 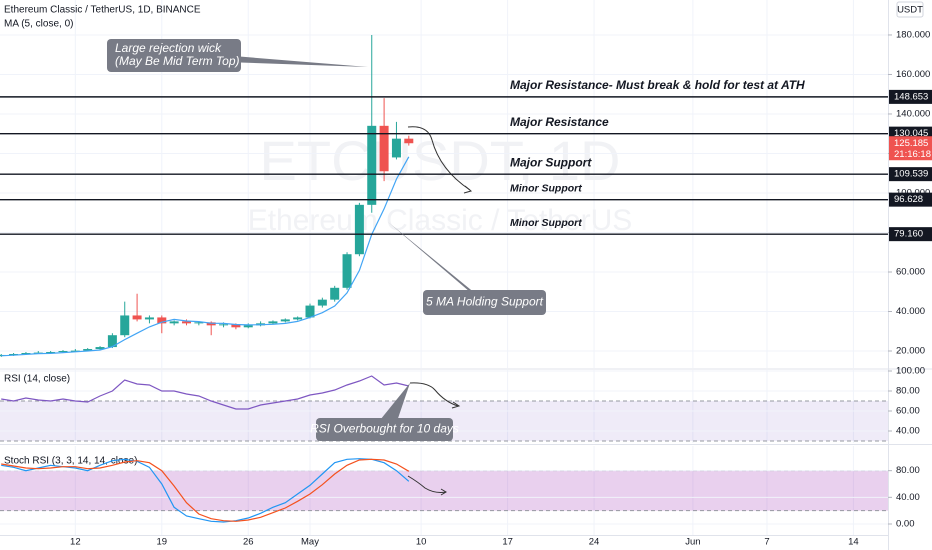 I want to click on watermark: ETCUSDT, 1D, so click(x=440, y=160).